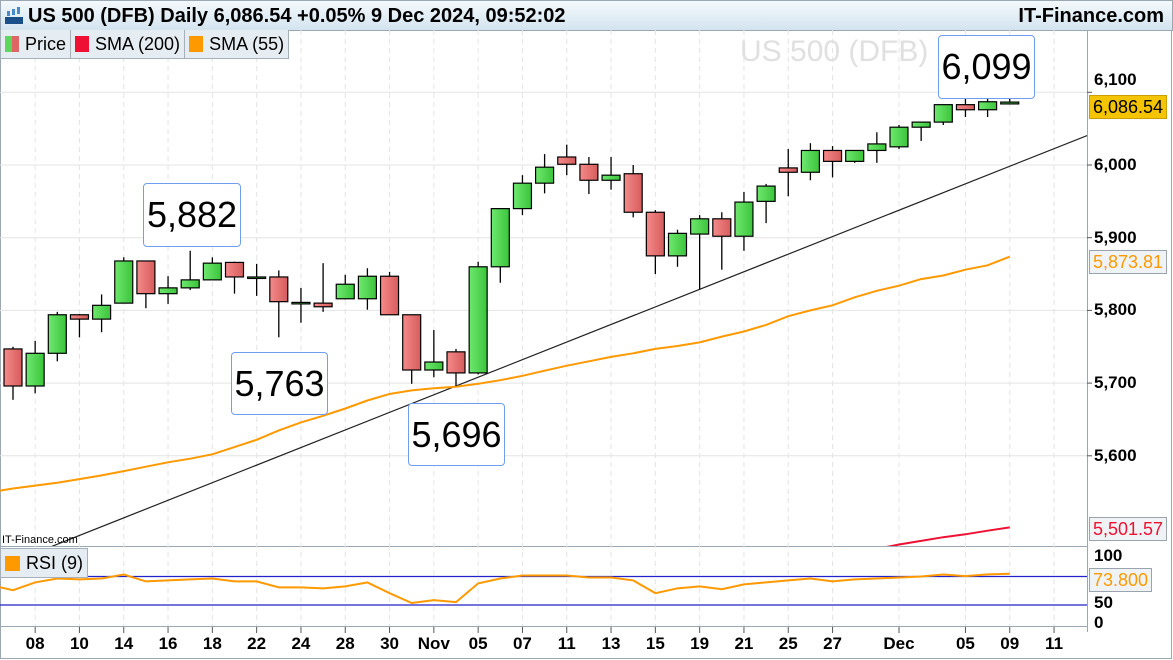 The width and height of the screenshot is (1173, 660). Describe the element at coordinates (1128, 107) in the screenshot. I see `last-price-tag: 6,086.54` at that location.